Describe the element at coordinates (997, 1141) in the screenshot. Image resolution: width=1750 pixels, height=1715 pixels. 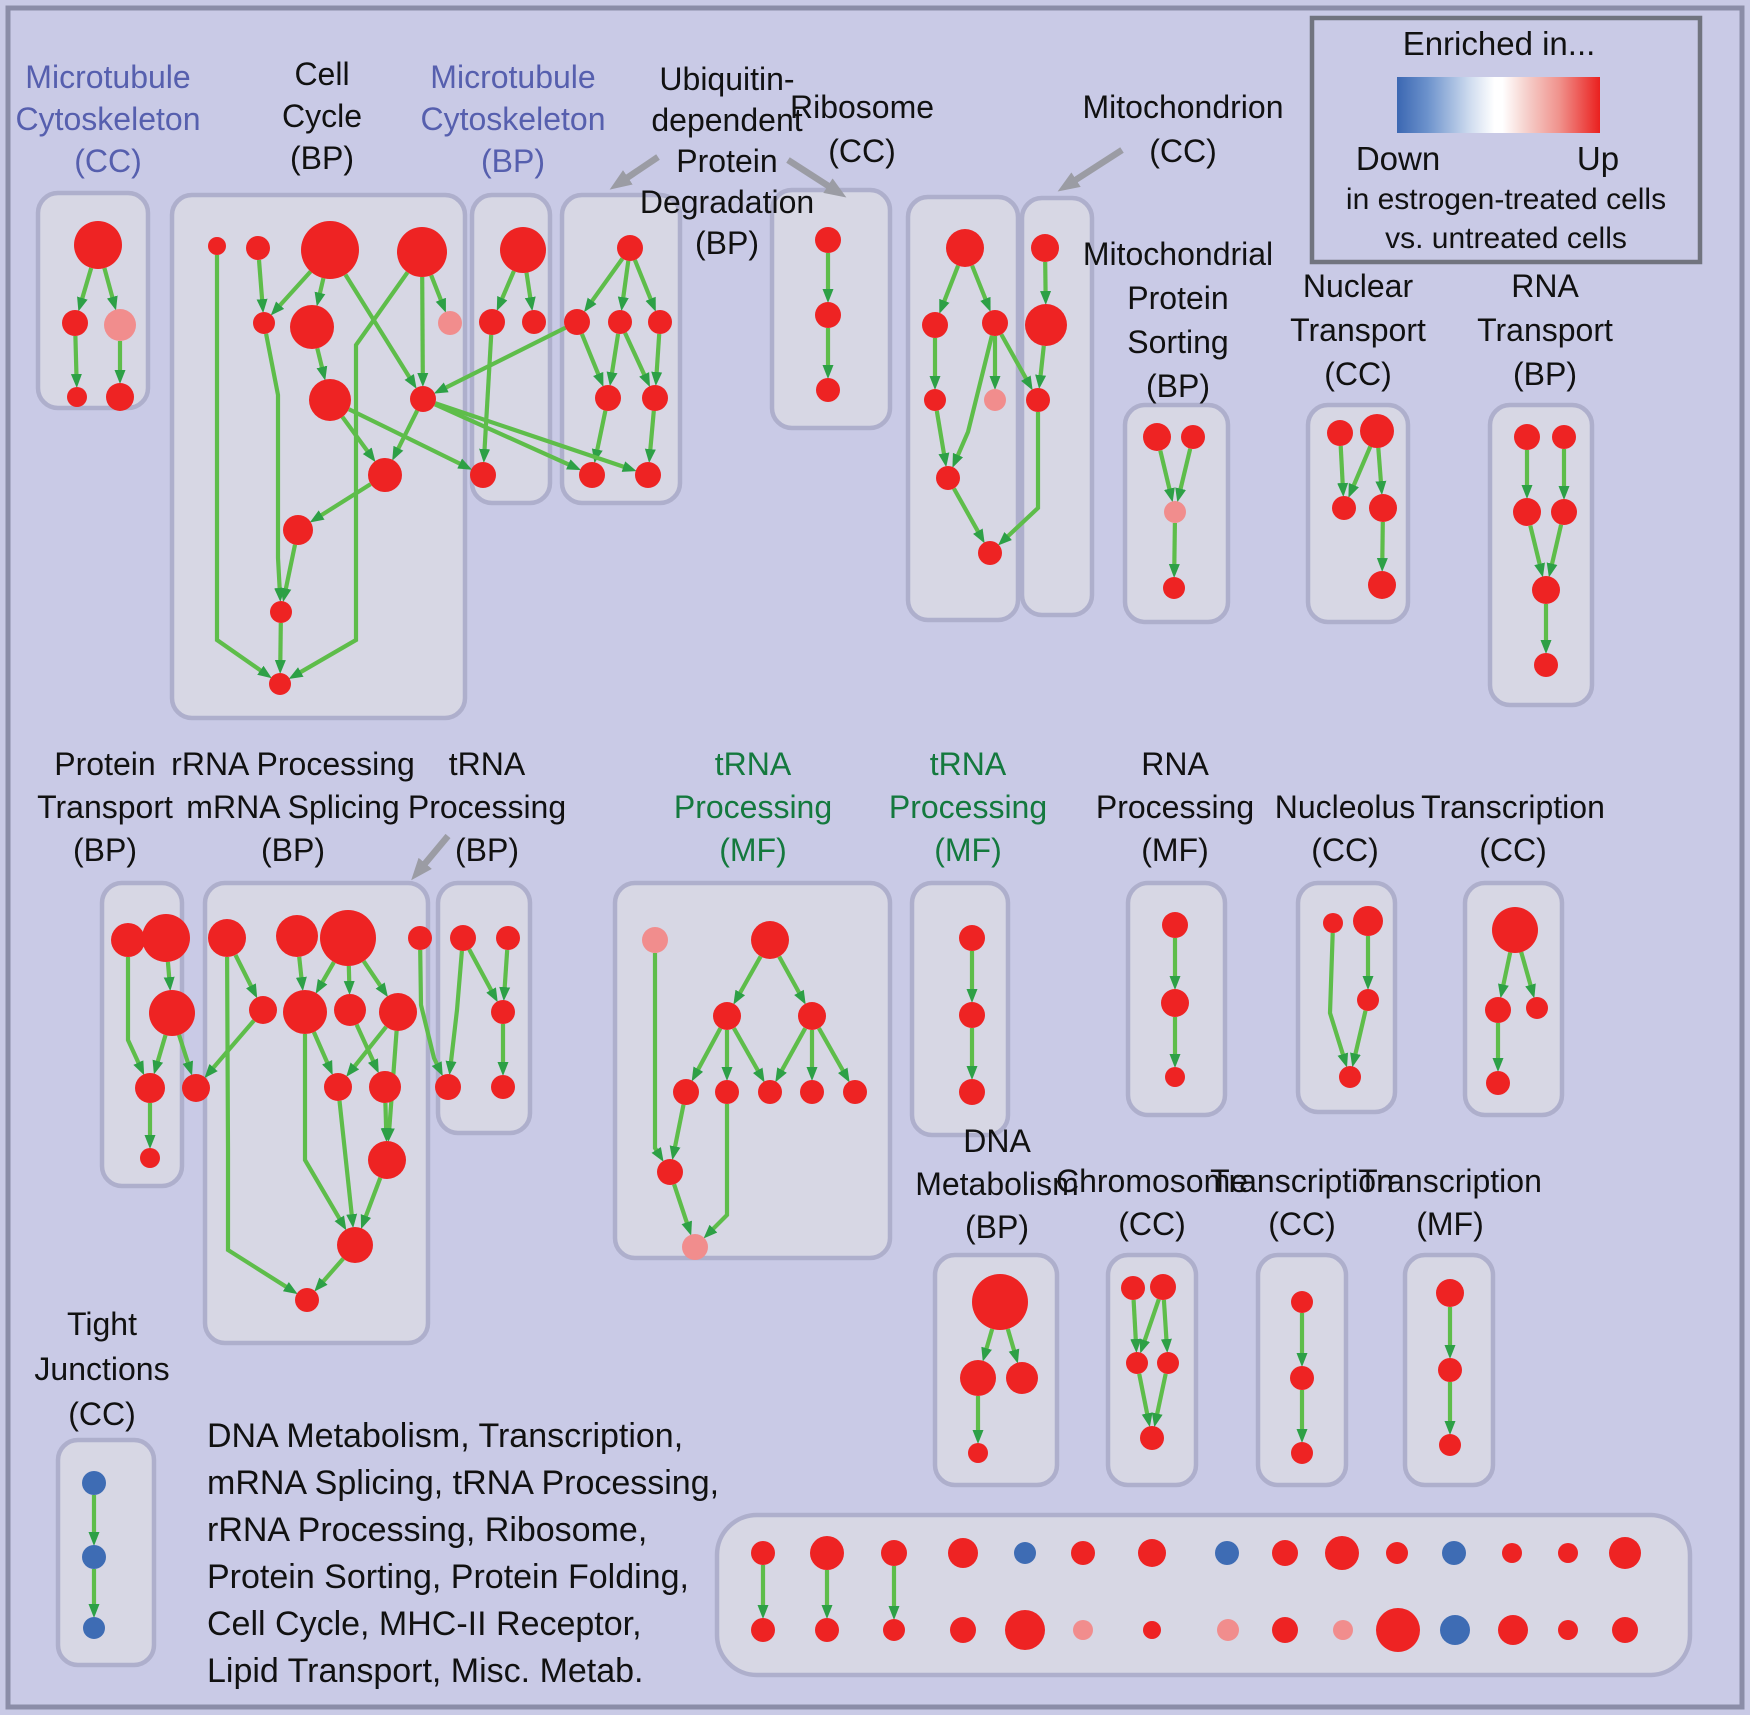
I see `cluster-label-dna-metabolism: DNA` at that location.